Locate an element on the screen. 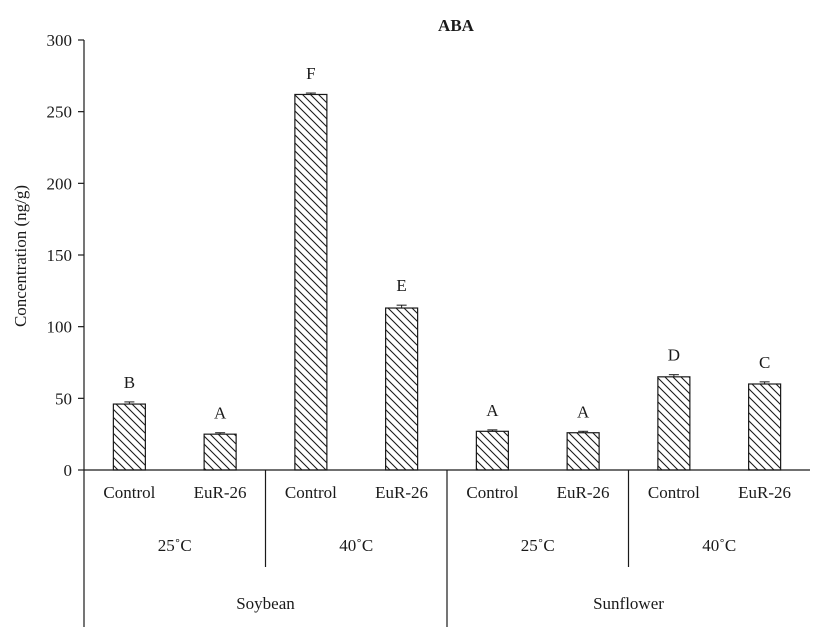 The width and height of the screenshot is (829, 632). y-tick-label: 100 is located at coordinates (60, 327).